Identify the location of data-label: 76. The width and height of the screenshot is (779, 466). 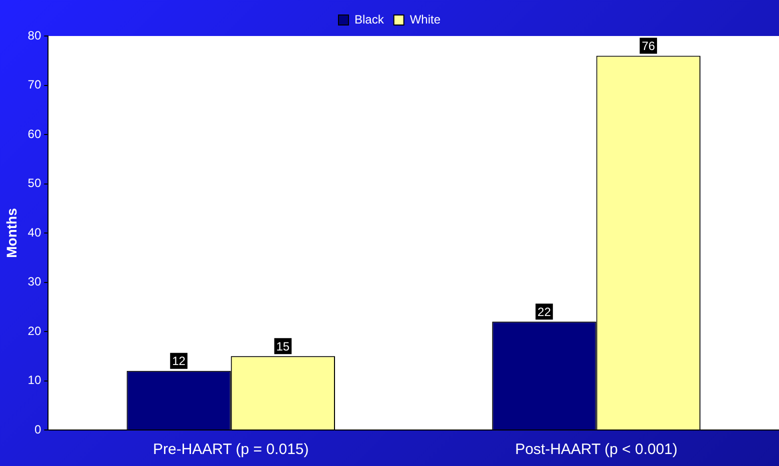
(649, 46).